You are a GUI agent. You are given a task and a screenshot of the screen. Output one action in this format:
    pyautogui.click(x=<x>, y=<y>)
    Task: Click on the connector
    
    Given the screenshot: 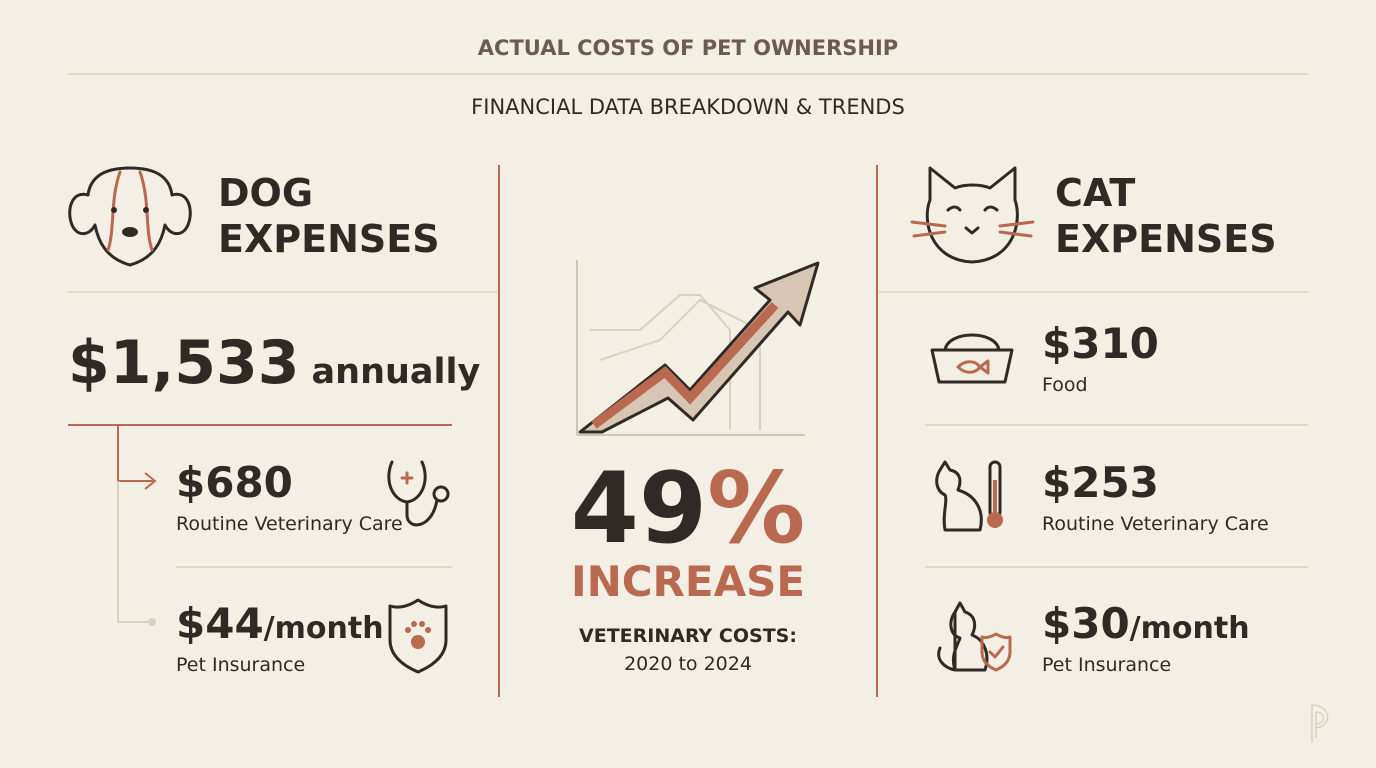 What is the action you would take?
    pyautogui.click(x=133, y=552)
    